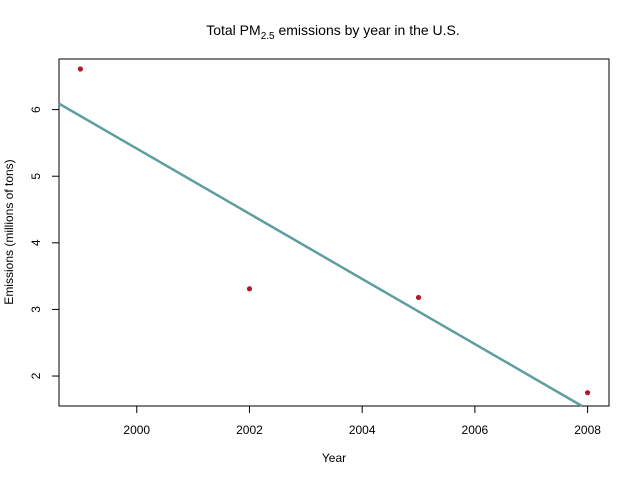 The image size is (640, 480). What do you see at coordinates (249, 430) in the screenshot?
I see `x-tick-label-2002: 2002` at bounding box center [249, 430].